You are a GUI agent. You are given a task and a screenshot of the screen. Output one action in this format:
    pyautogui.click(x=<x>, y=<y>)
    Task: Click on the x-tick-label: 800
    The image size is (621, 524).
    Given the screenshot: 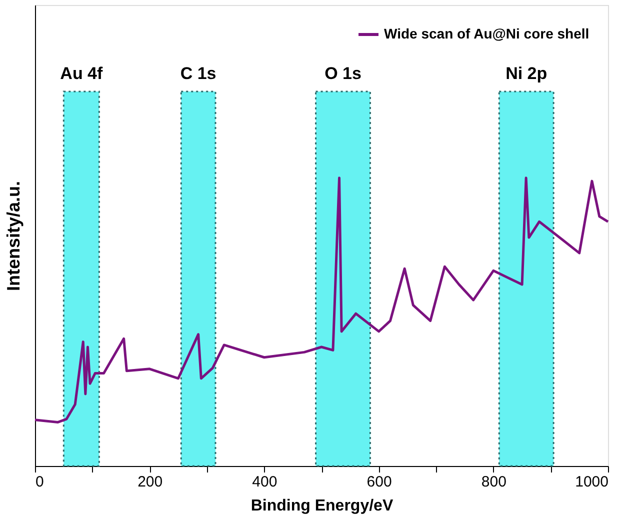 What is the action you would take?
    pyautogui.click(x=493, y=482)
    